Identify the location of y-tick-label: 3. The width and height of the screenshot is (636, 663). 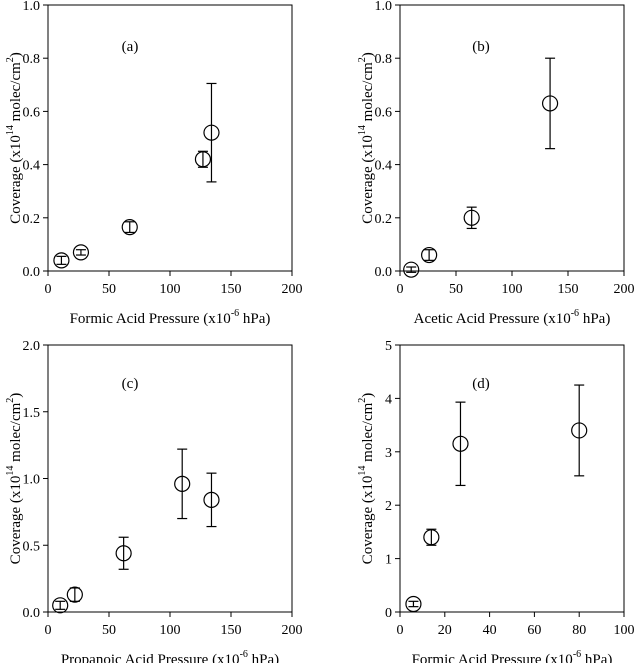
(388, 453).